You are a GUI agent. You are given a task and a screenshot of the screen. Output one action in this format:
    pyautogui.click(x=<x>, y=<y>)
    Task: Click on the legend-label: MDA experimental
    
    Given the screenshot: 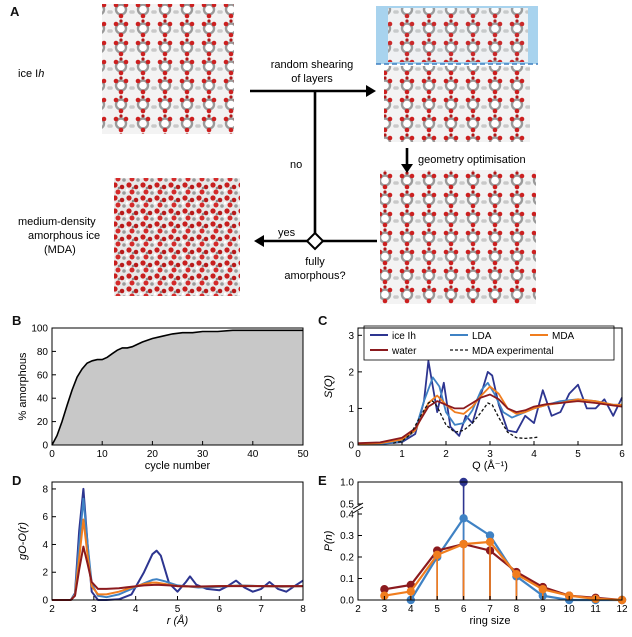 What is the action you would take?
    pyautogui.click(x=513, y=351)
    